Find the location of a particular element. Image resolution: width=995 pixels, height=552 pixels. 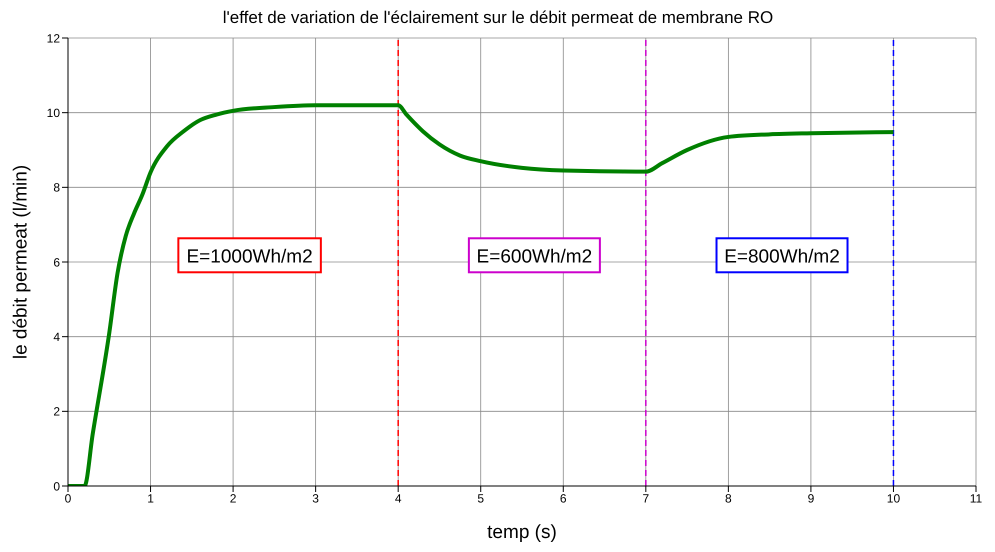

y-tick-label: 6 is located at coordinates (56, 262).